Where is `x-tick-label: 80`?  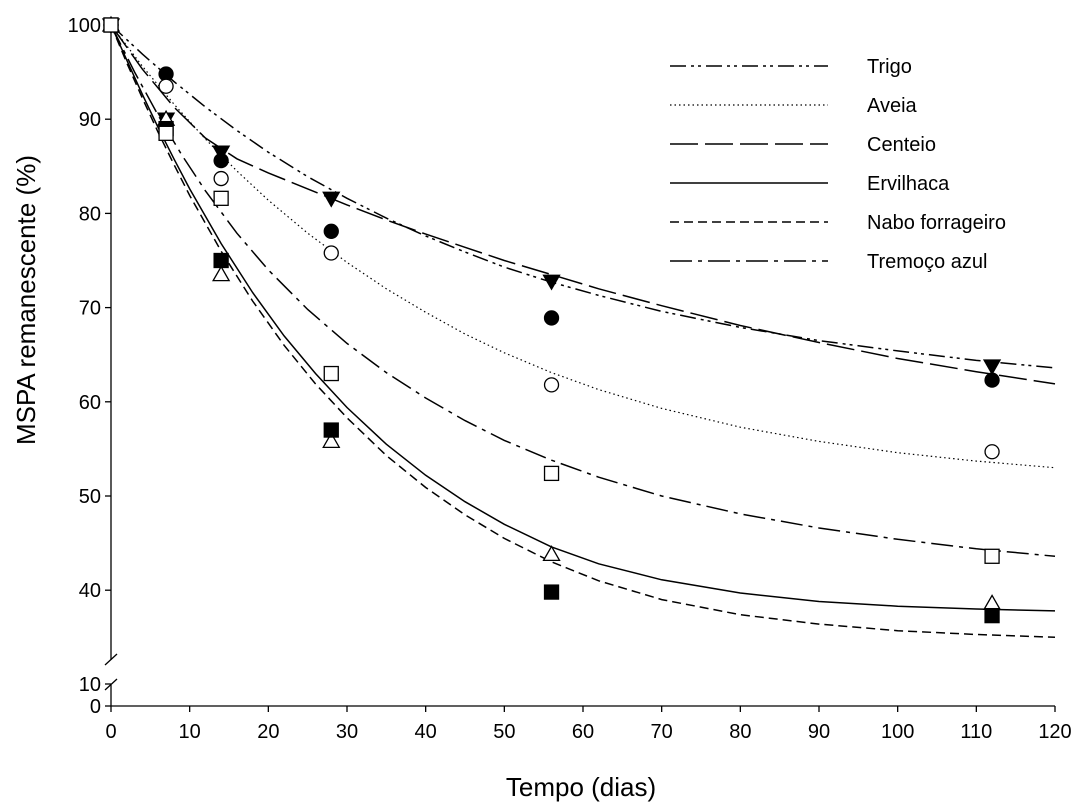 x-tick-label: 80 is located at coordinates (740, 732).